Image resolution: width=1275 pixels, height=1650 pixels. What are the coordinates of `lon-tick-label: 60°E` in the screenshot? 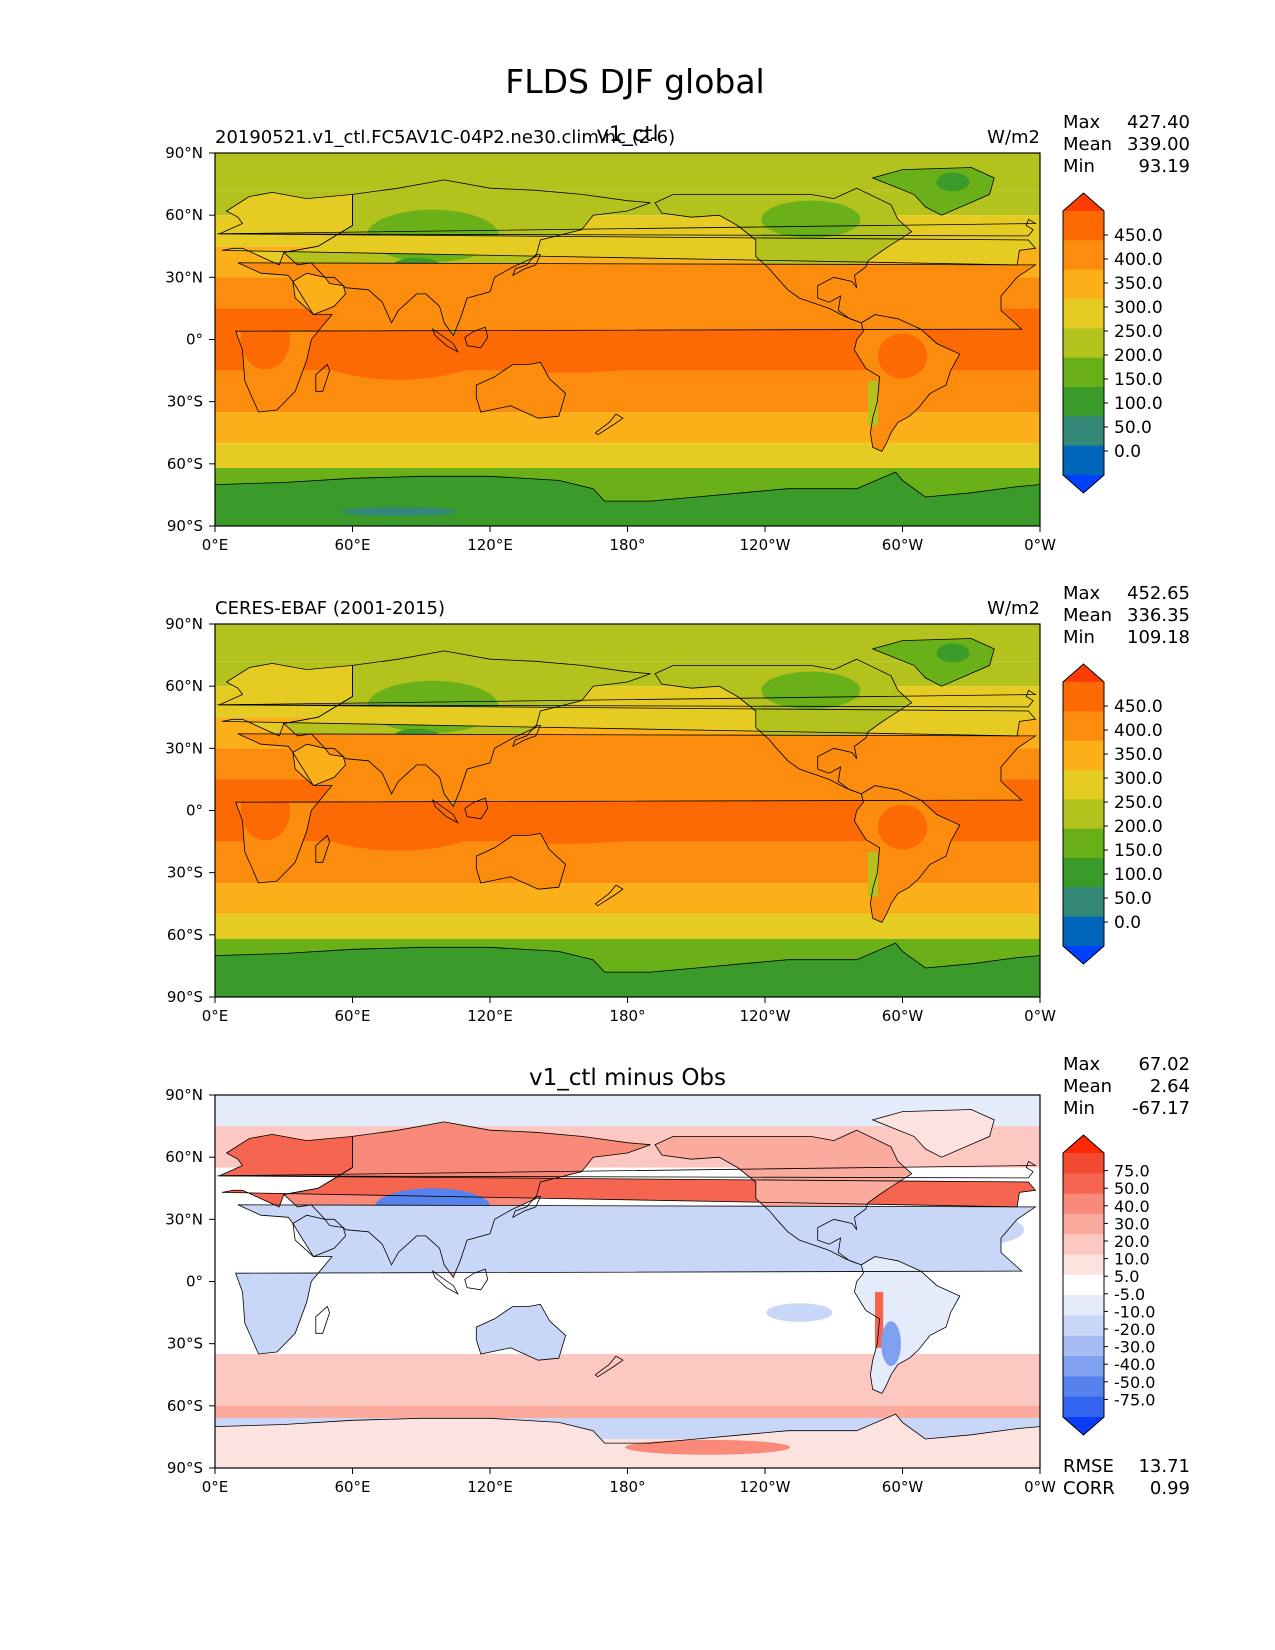 It's located at (352, 1016).